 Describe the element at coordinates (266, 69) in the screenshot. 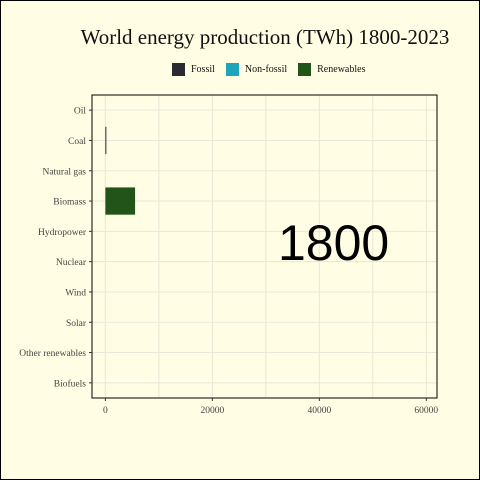

I see `legend-label-non-fossil: Non-fossil` at that location.